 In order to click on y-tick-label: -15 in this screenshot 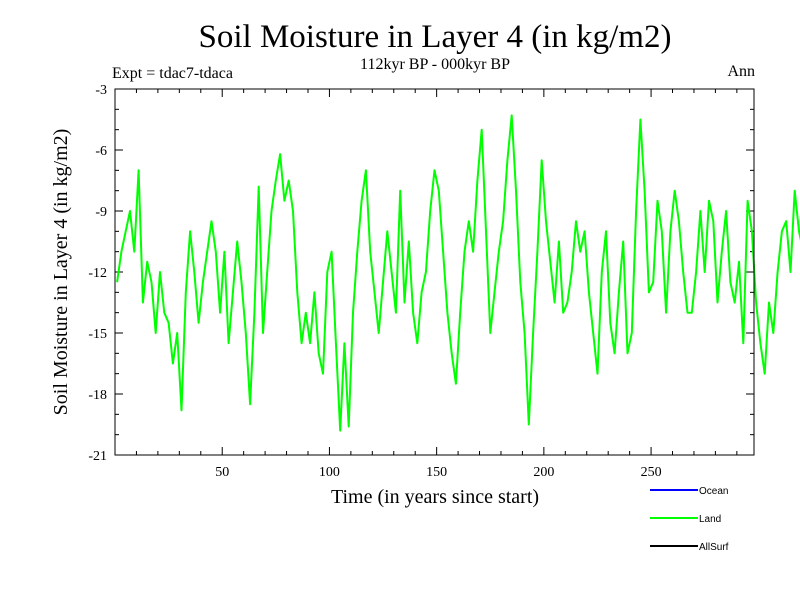, I will do `click(97, 334)`.